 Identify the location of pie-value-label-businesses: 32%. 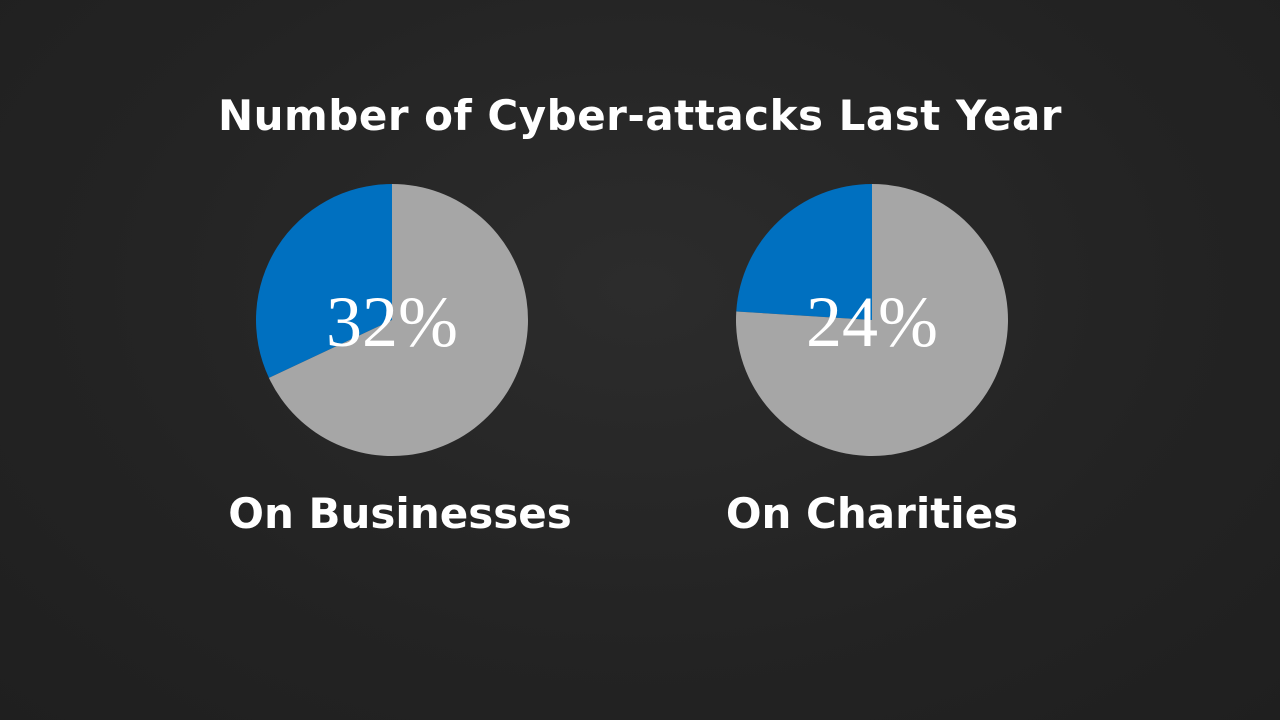
(392, 322).